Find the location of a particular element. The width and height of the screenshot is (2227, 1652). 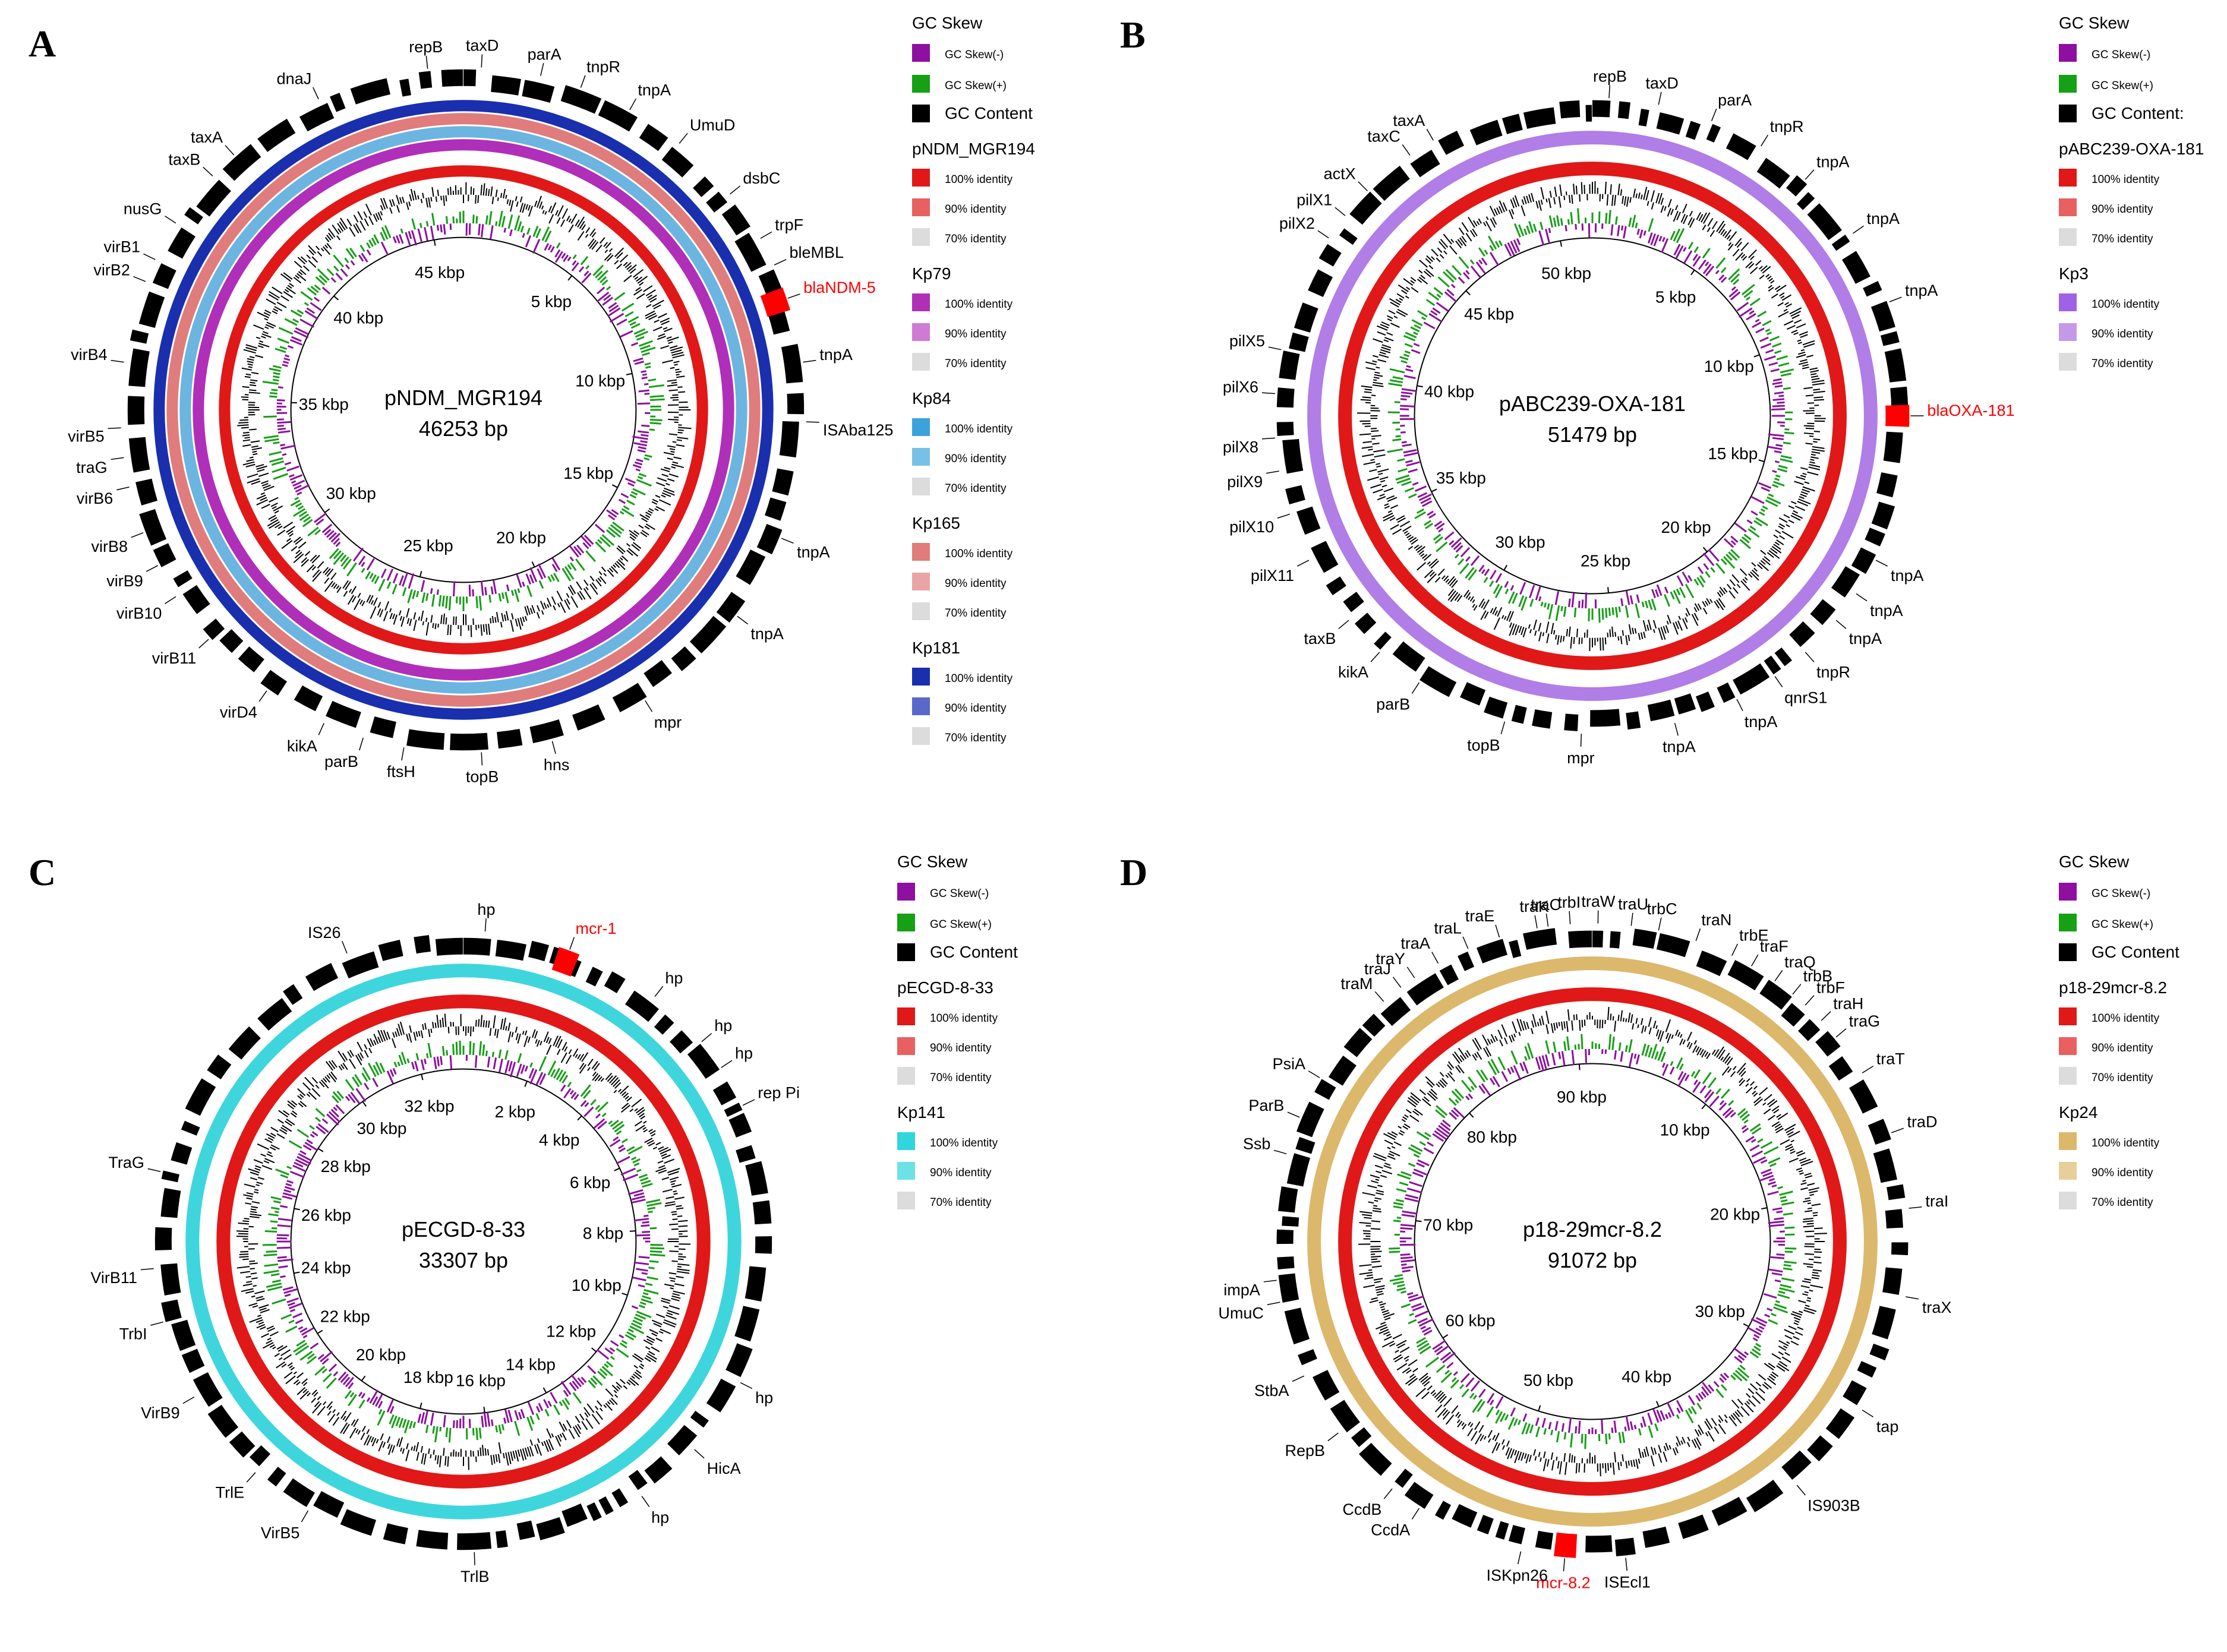

legend-group-name: Kp24 is located at coordinates (2078, 1112).